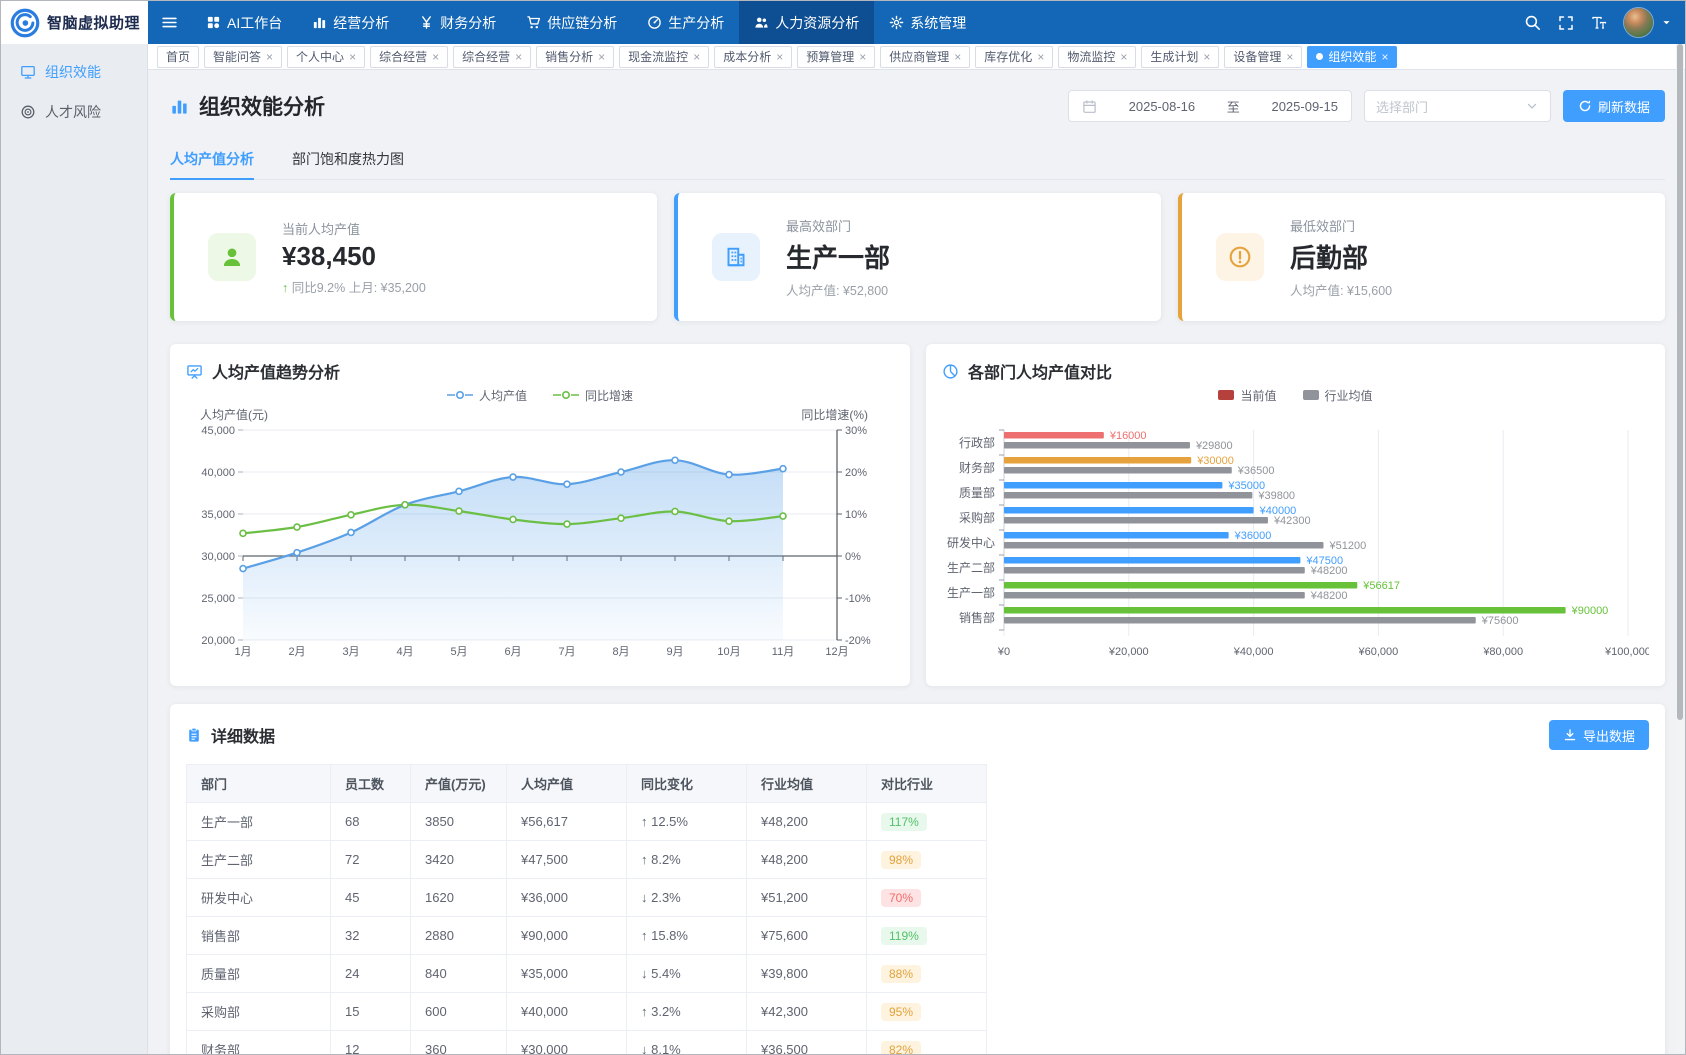 This screenshot has height=1055, width=1686. What do you see at coordinates (1457, 106) in the screenshot?
I see `department-select: 选择部门` at bounding box center [1457, 106].